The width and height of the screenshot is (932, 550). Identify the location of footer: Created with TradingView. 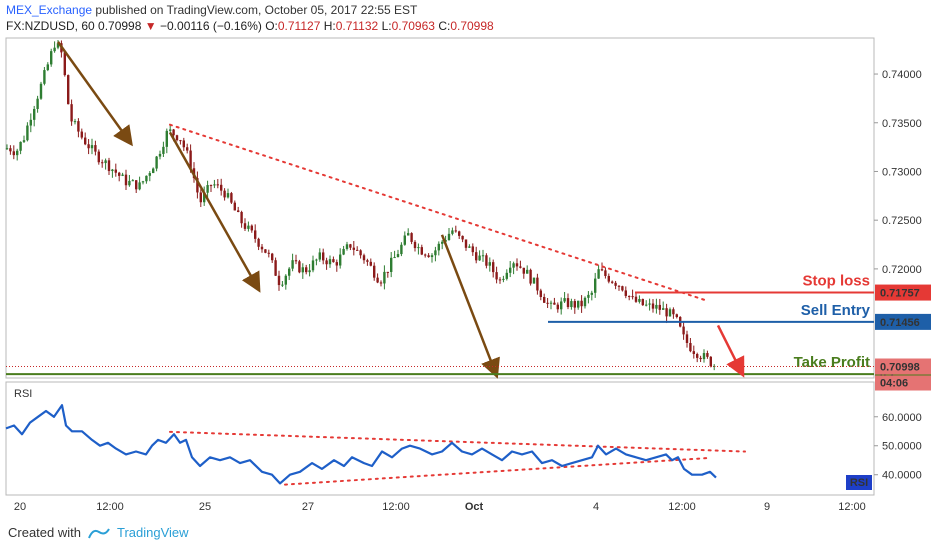
(98, 532).